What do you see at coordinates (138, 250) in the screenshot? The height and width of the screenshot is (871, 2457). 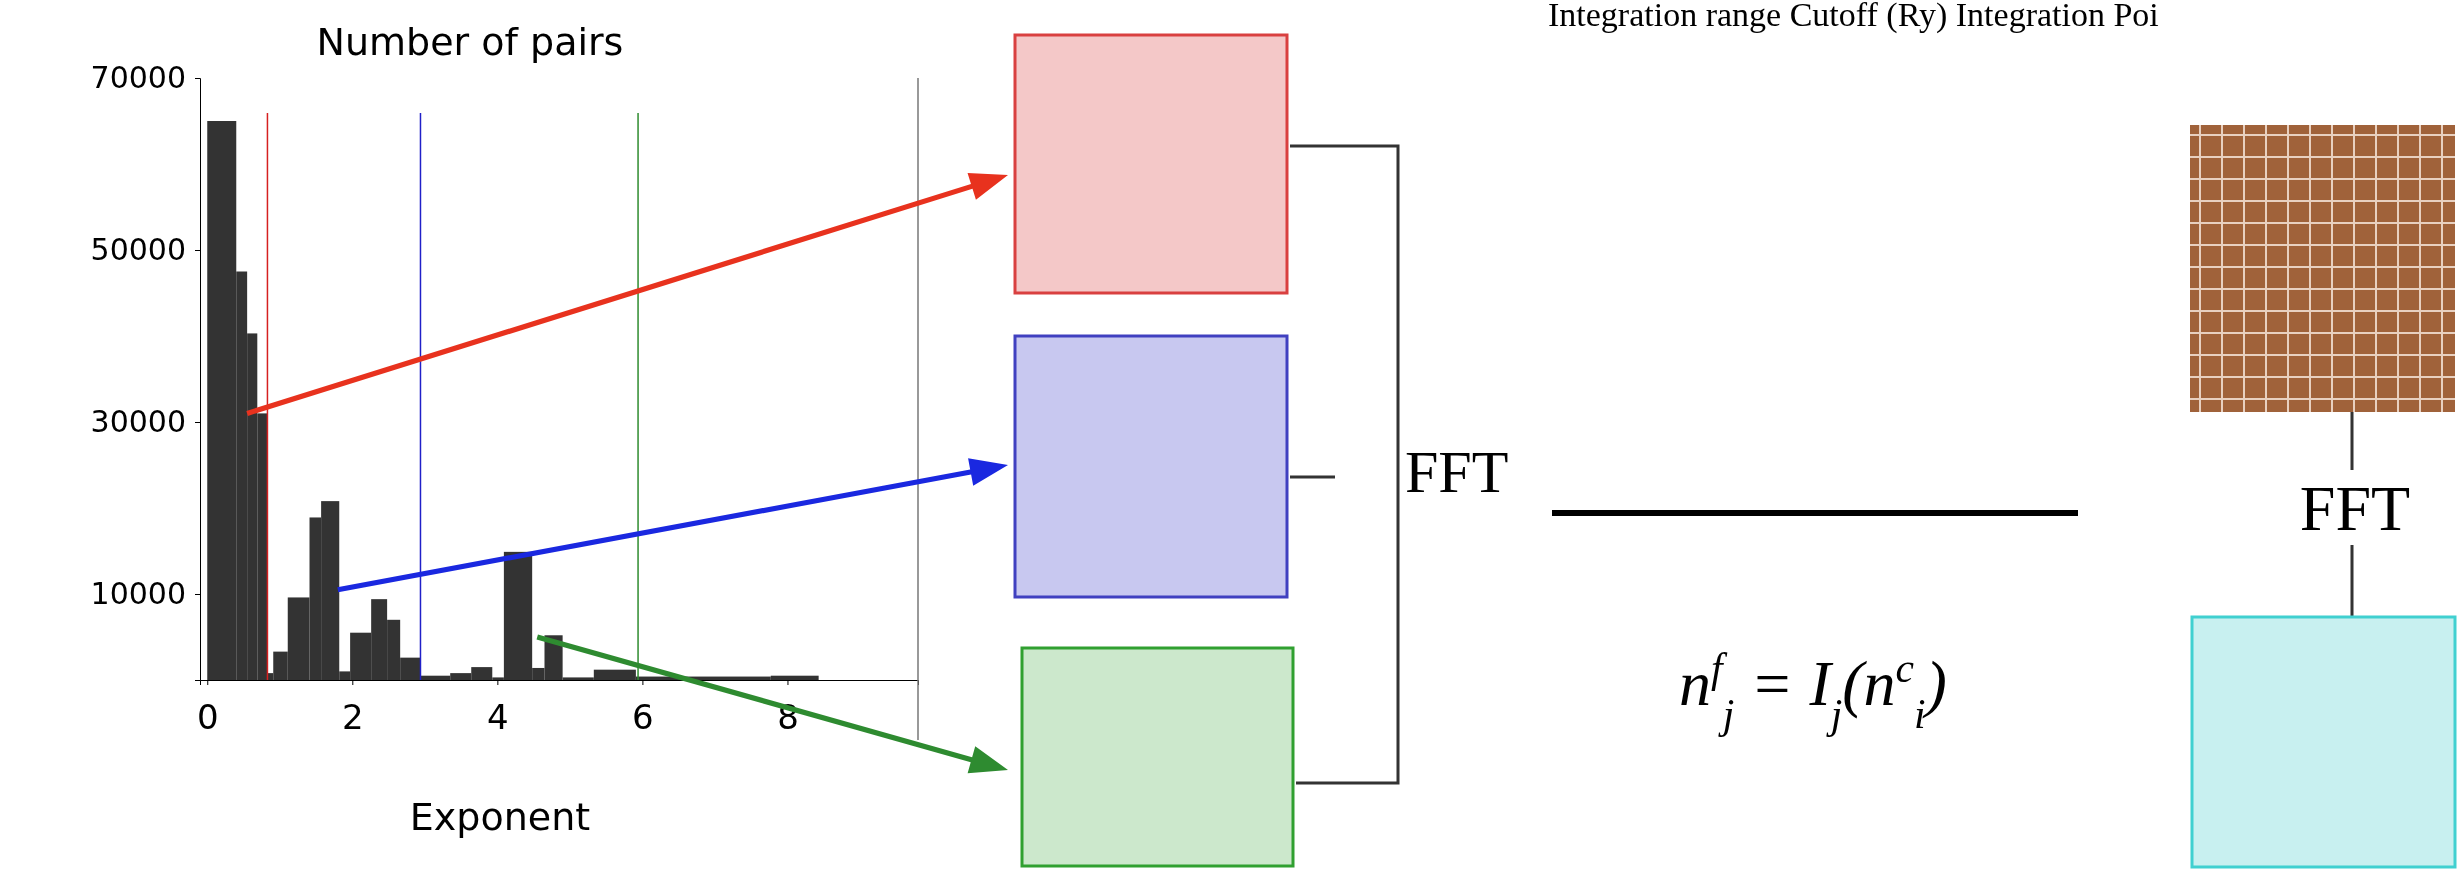 I see `y-tick-label: 50000` at bounding box center [138, 250].